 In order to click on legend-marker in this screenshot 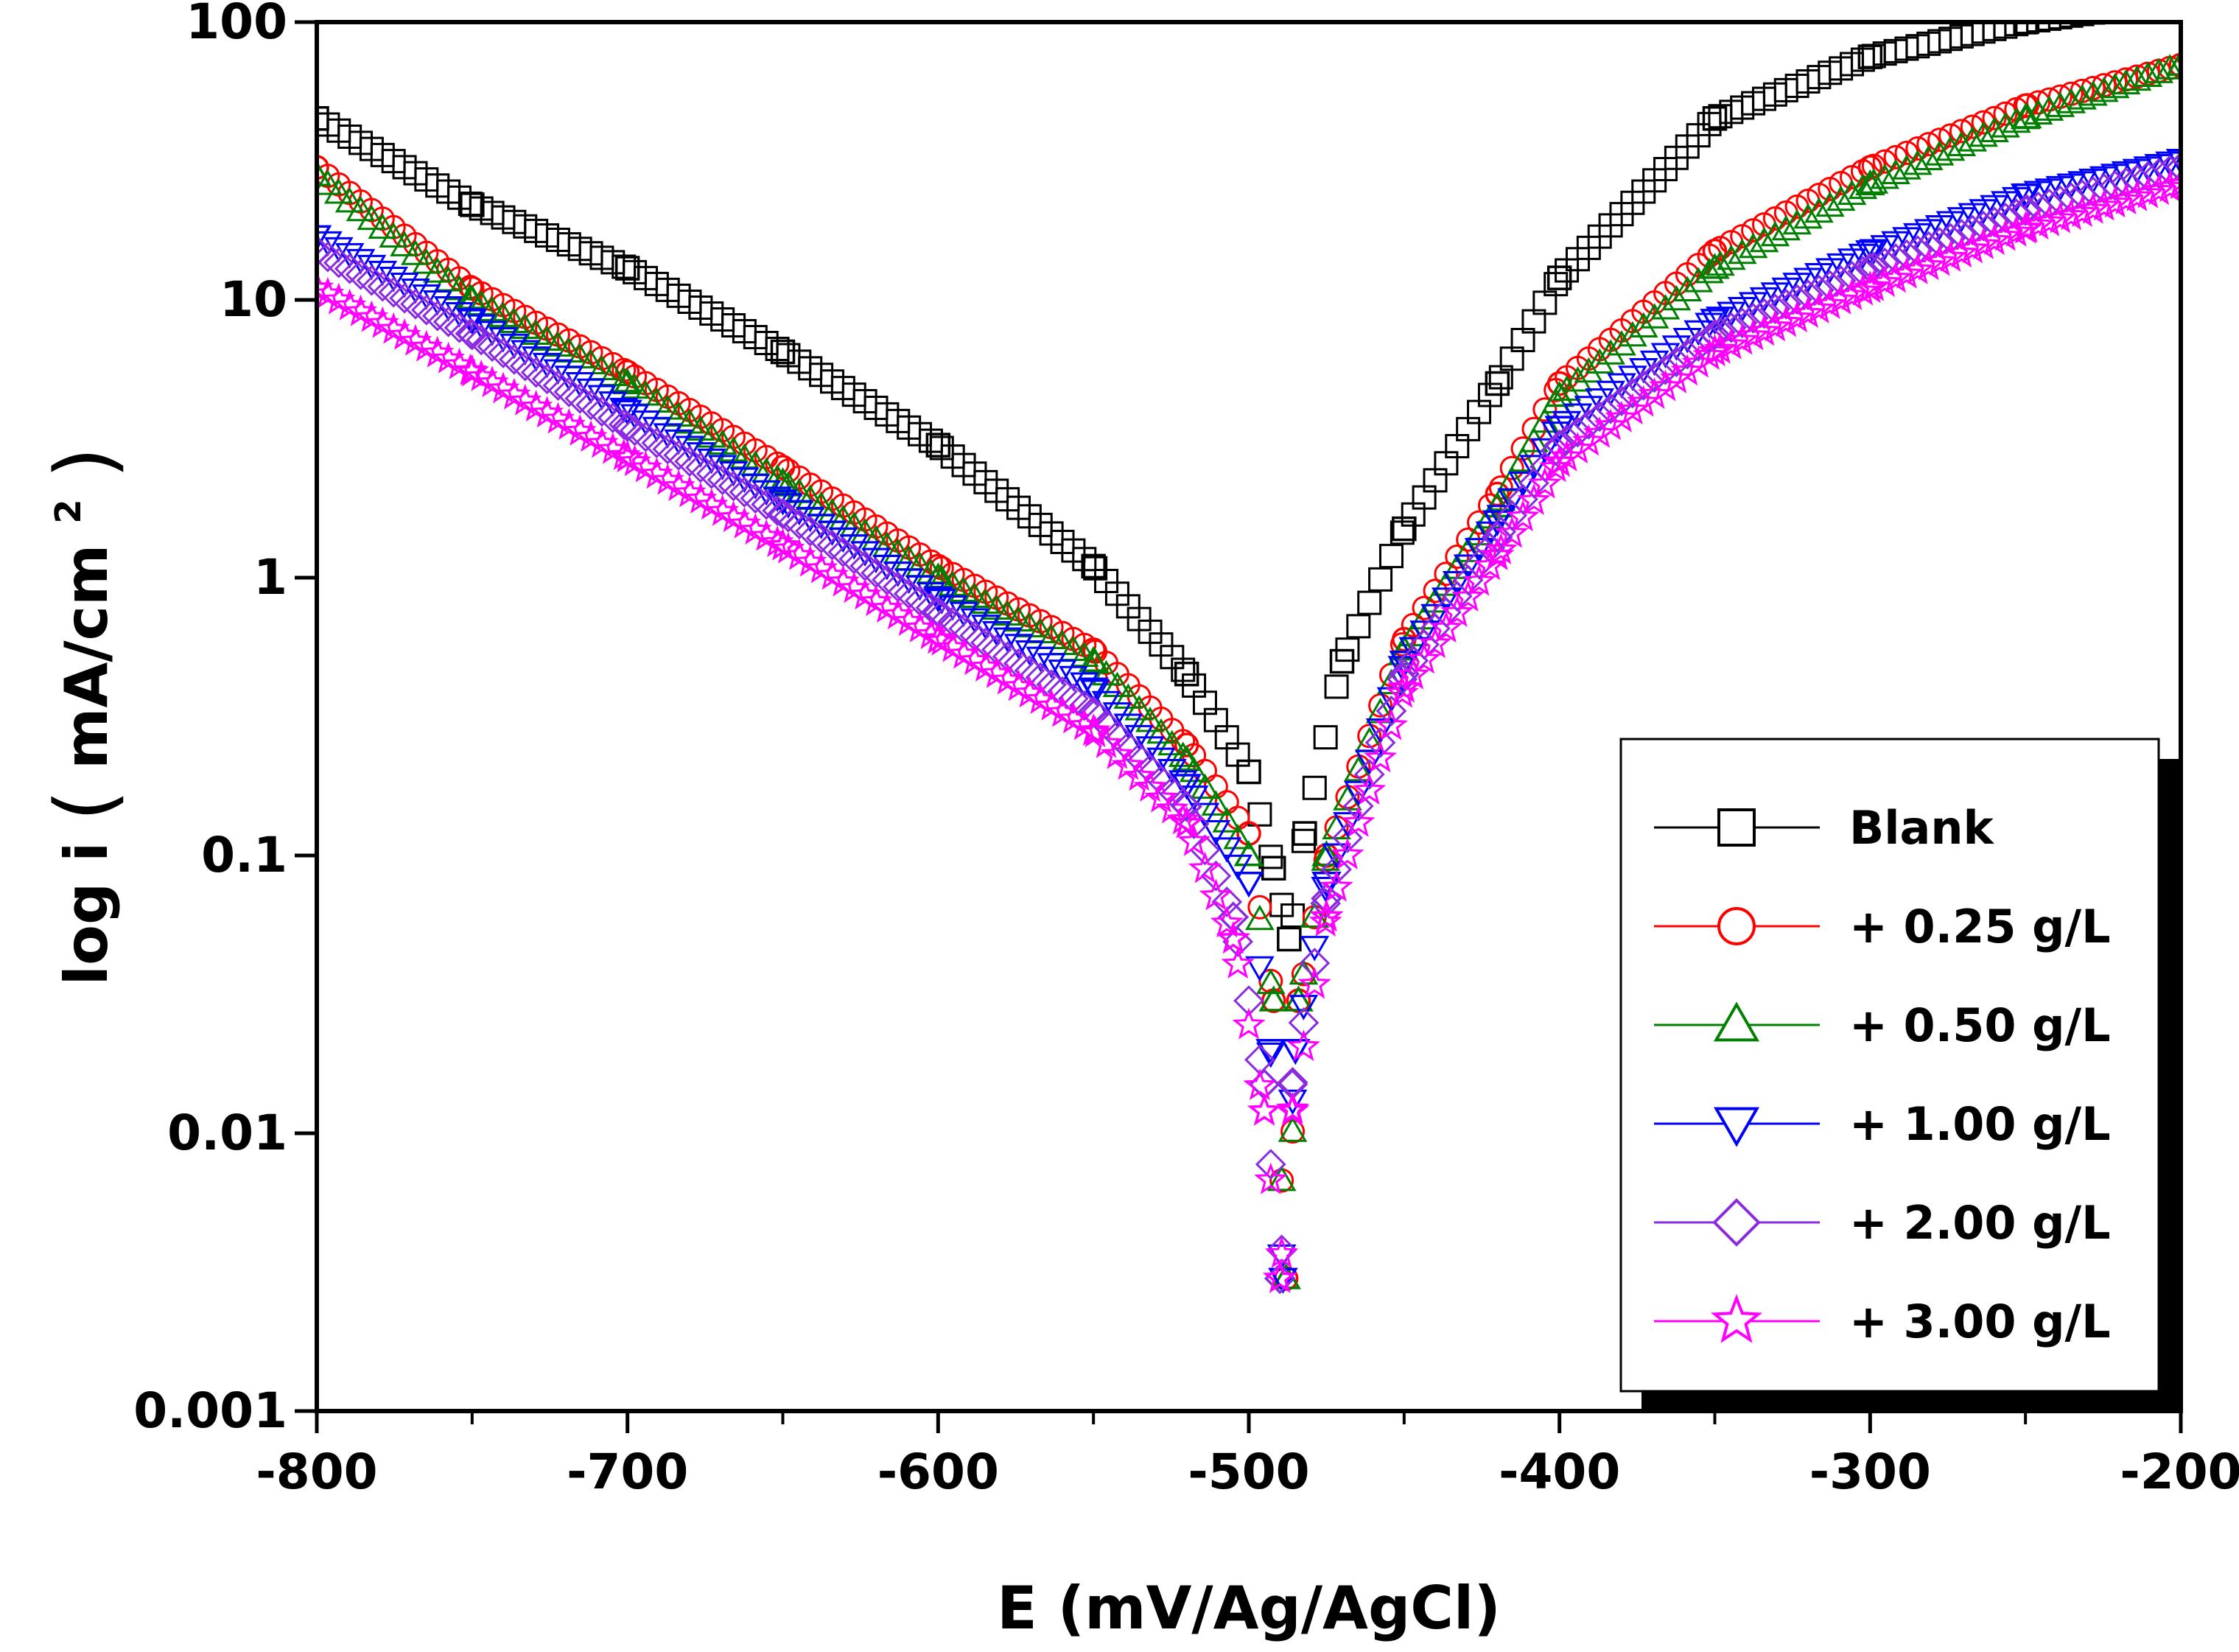, I will do `click(1736, 1318)`.